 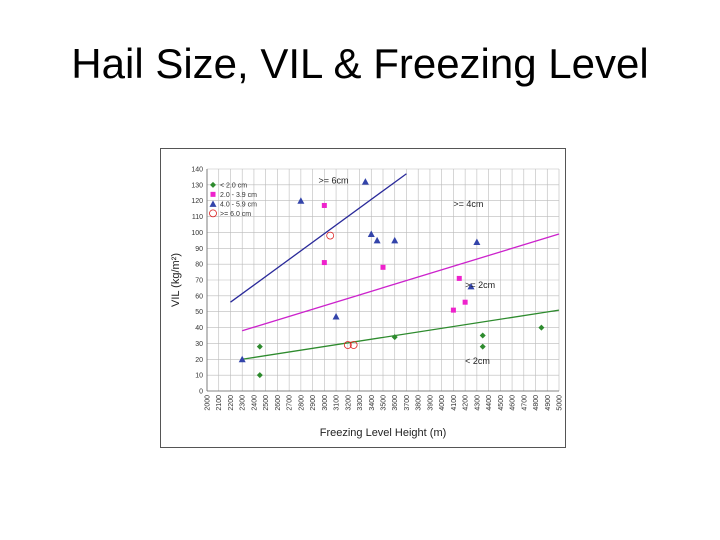 I want to click on x-tick-label: 2500, so click(x=266, y=403).